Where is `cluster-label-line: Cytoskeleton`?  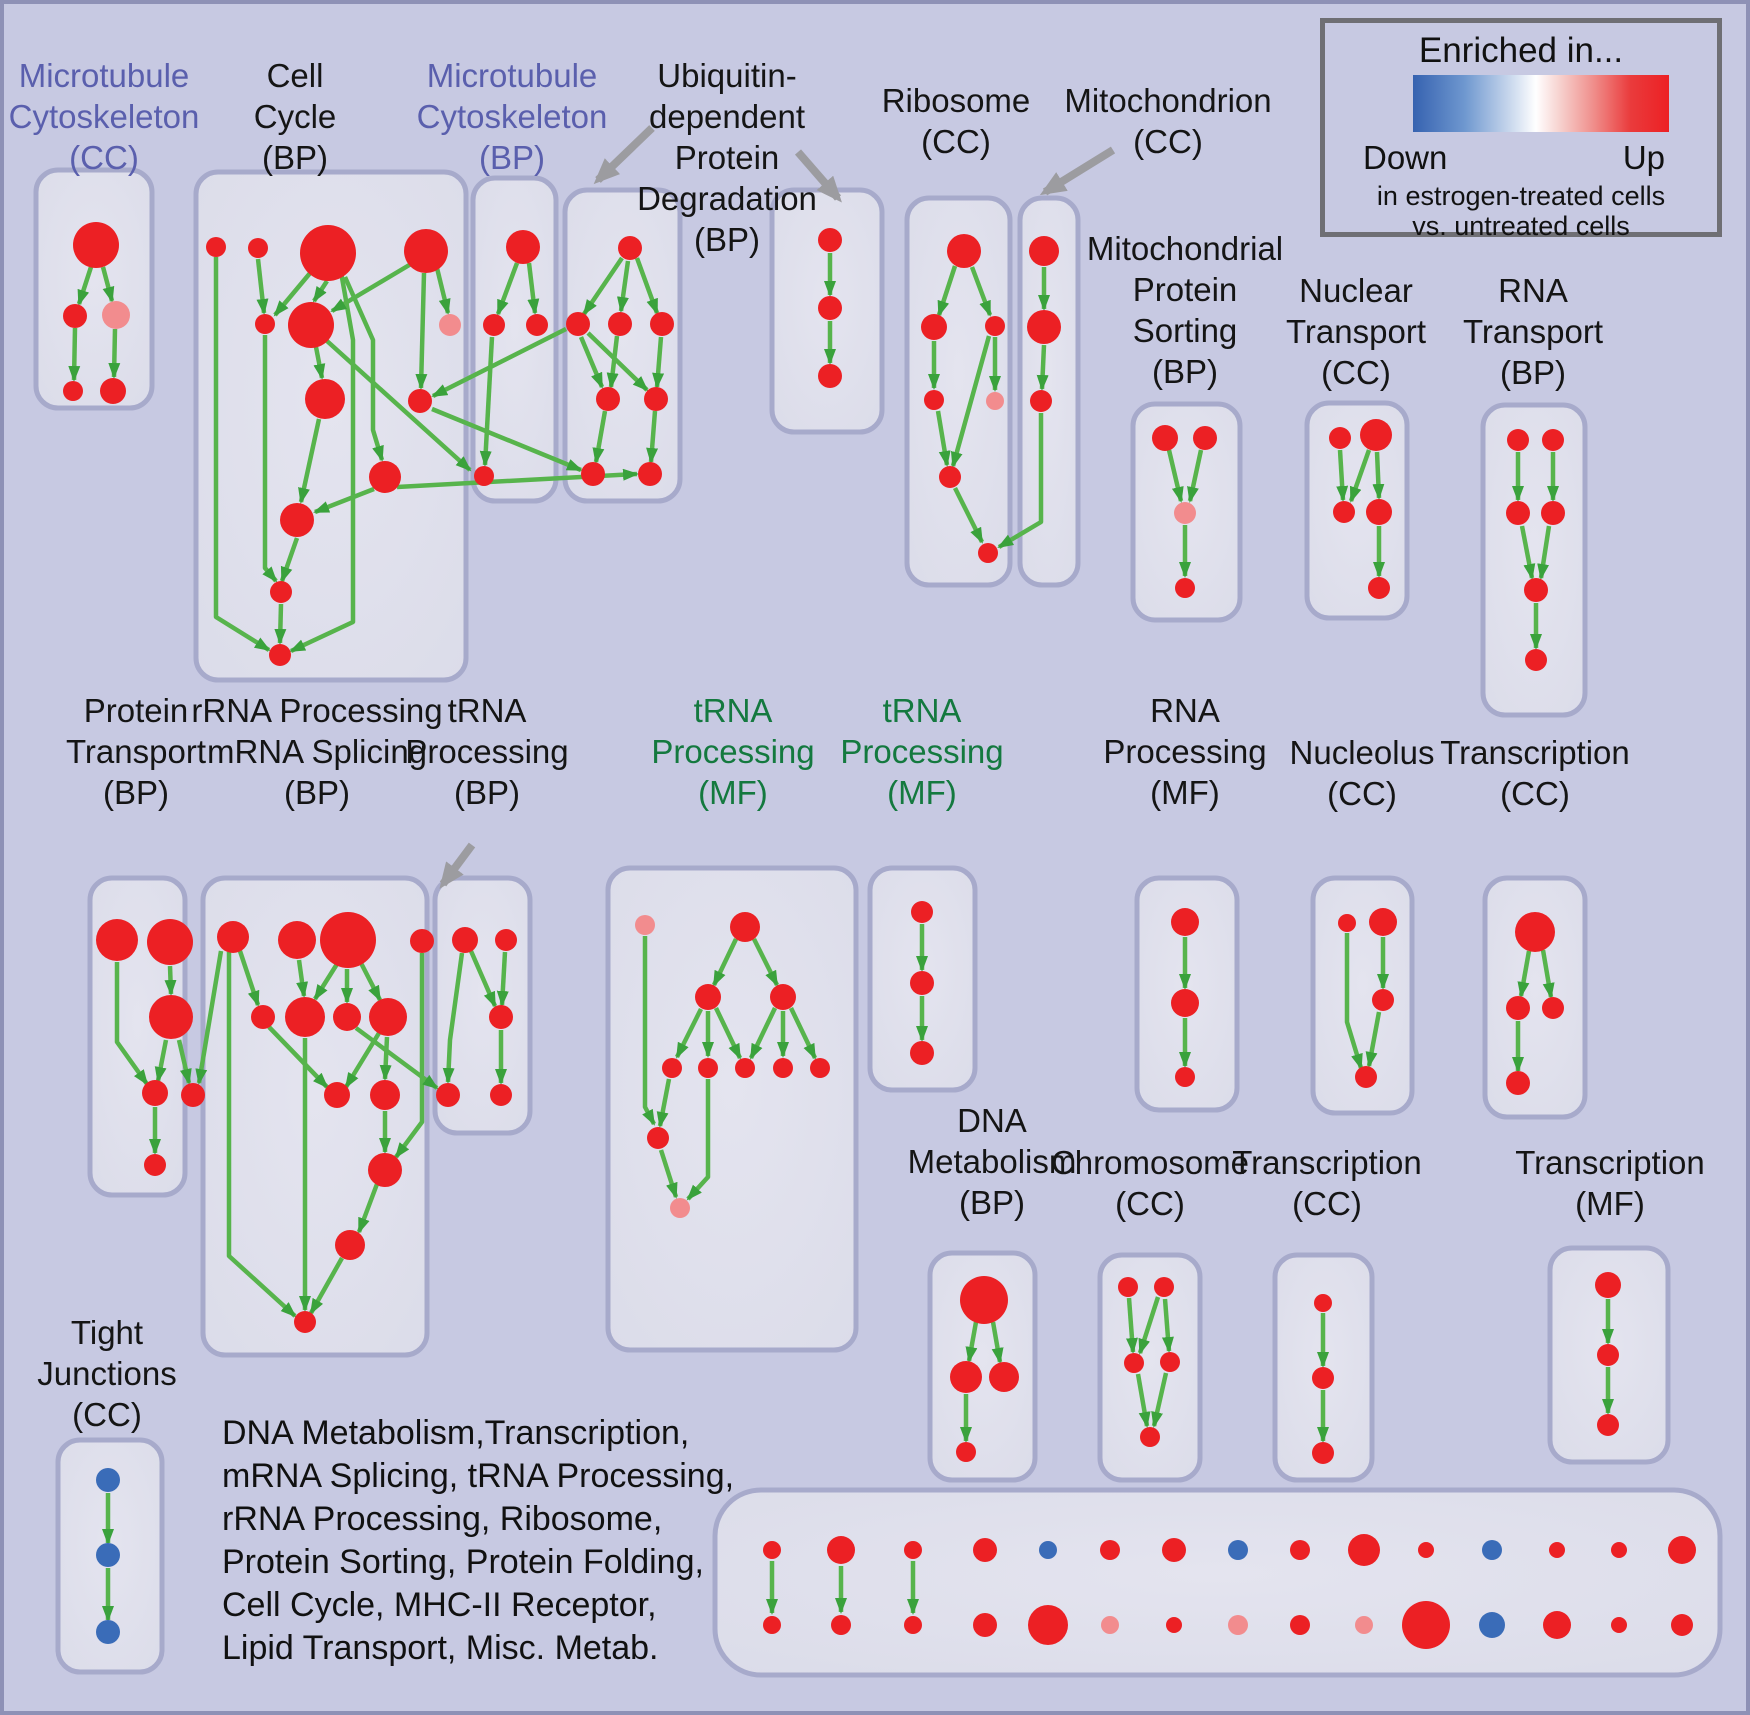 cluster-label-line: Cytoskeleton is located at coordinates (512, 116).